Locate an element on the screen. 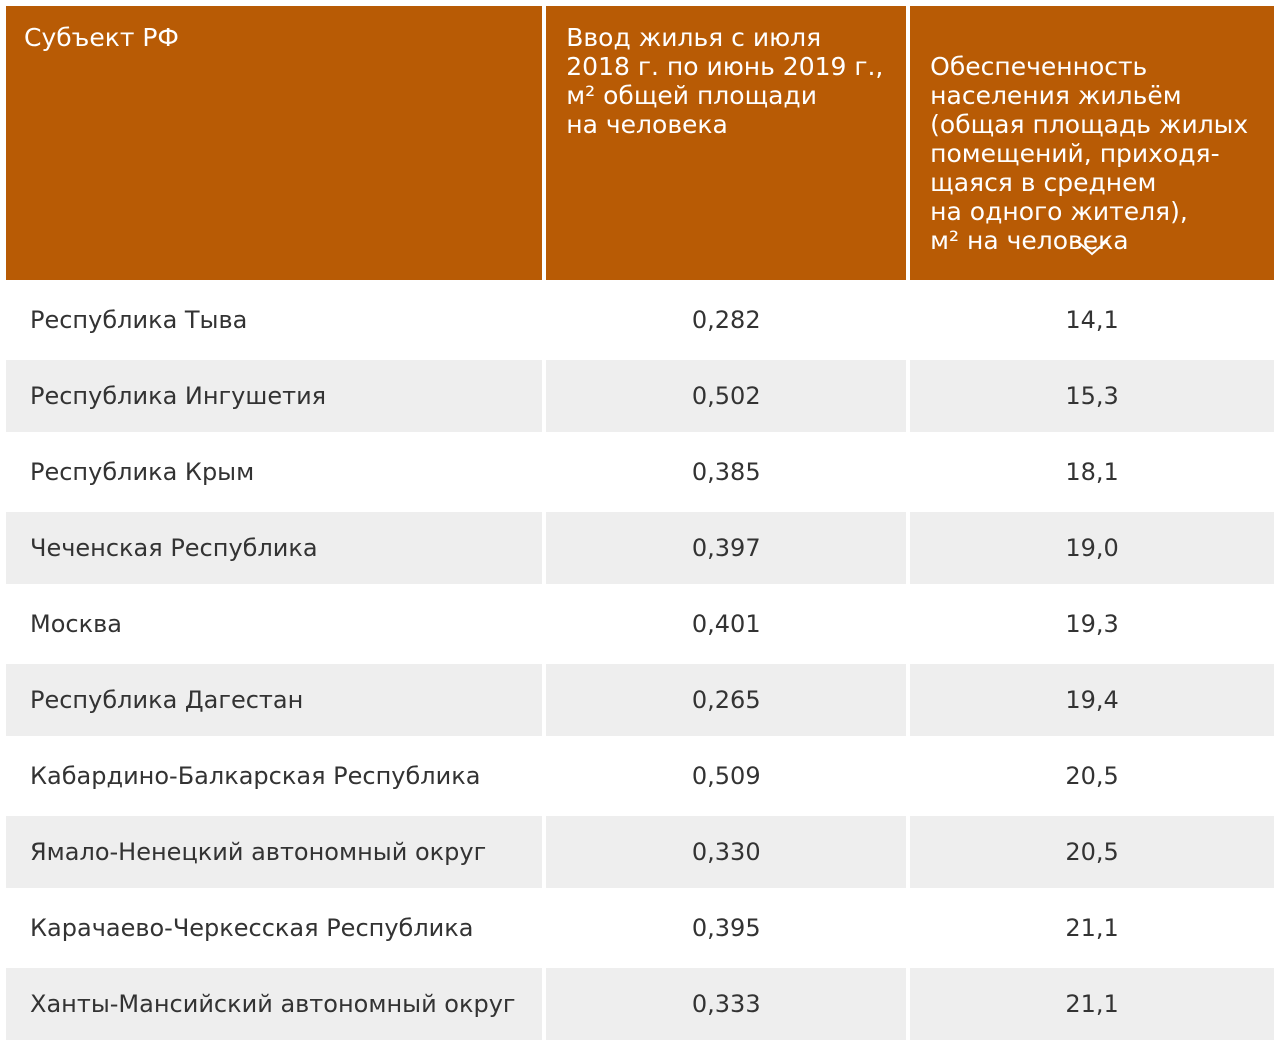 This screenshot has height=1052, width=1280. table-row: Республика Дагестан 0,265 19,4 is located at coordinates (640, 700).